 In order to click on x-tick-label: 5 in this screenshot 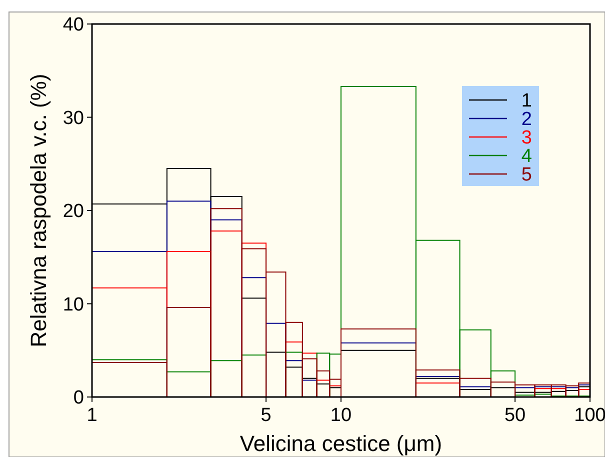, I will do `click(266, 415)`.